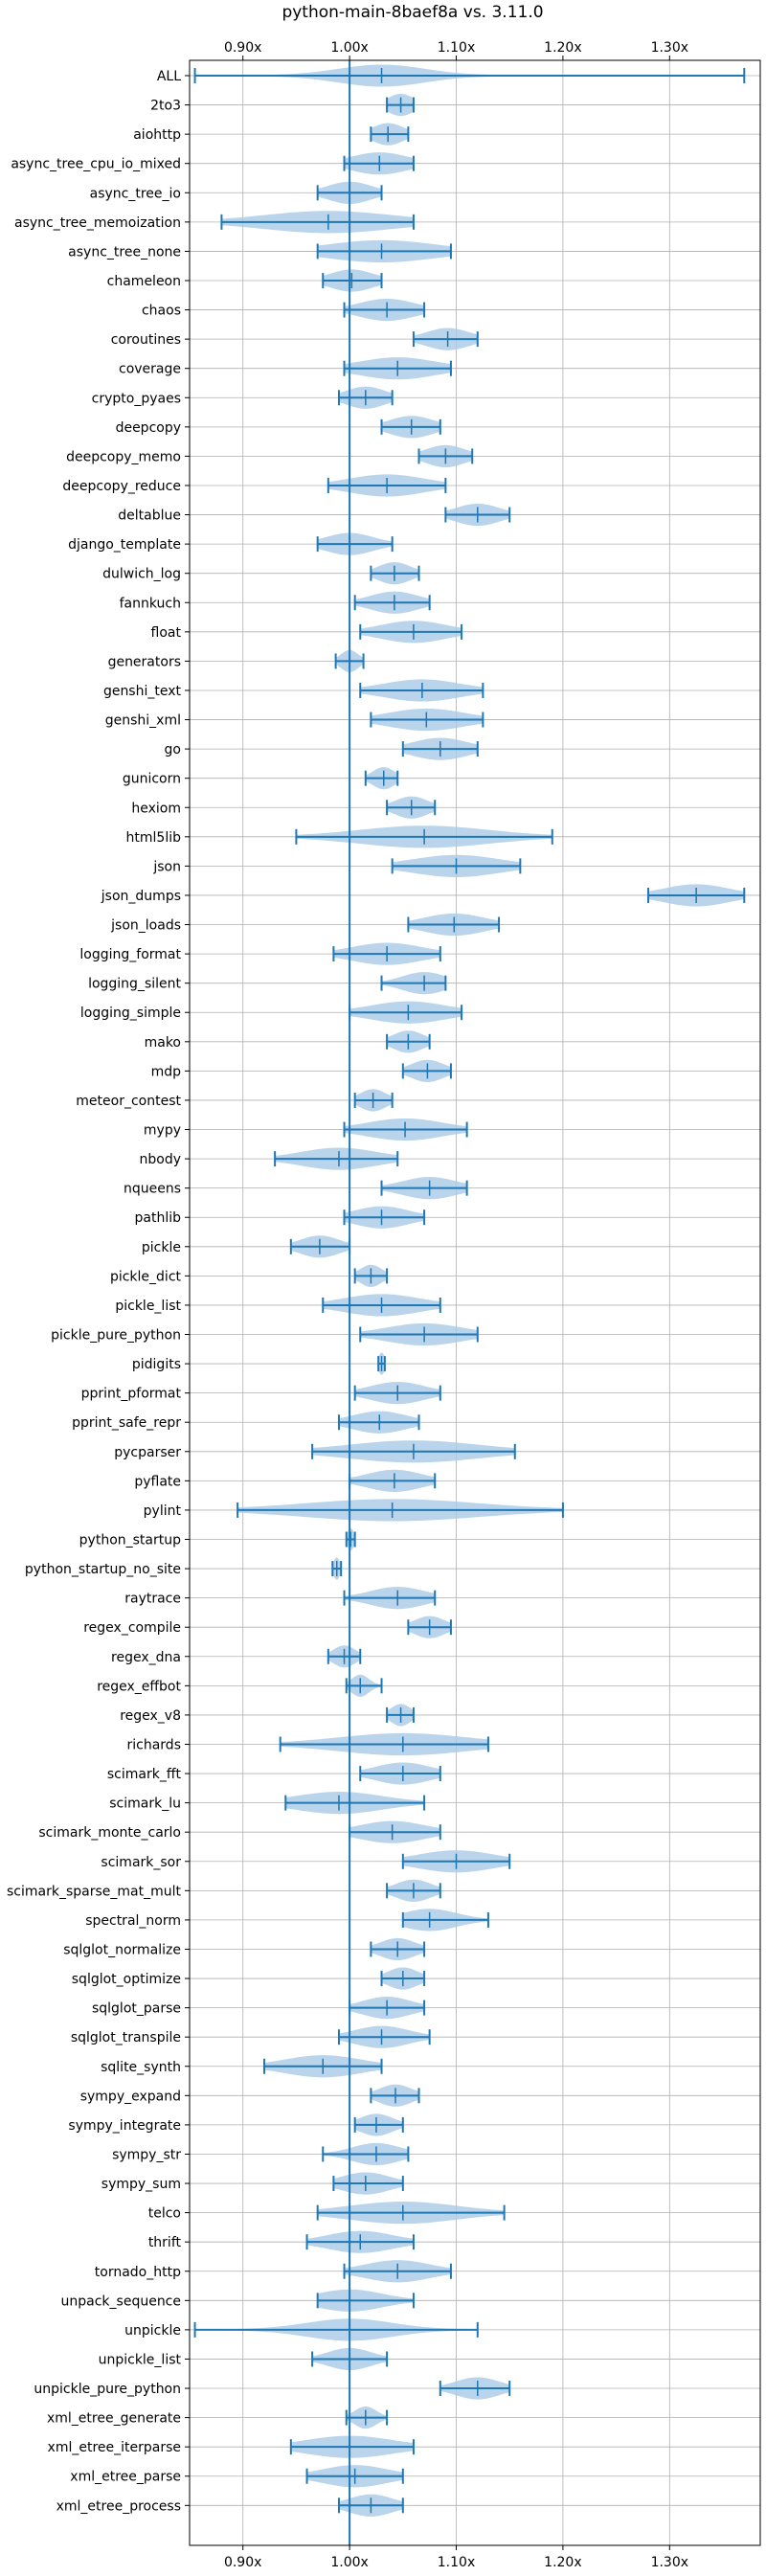 The image size is (766, 2576). What do you see at coordinates (478, 515) in the screenshot?
I see `violin-deltablue` at bounding box center [478, 515].